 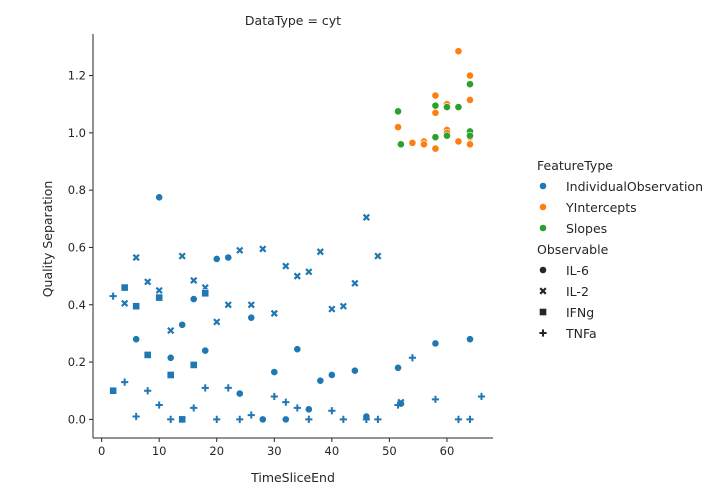 I want to click on y-tick-label: 1.2, so click(x=77, y=76).